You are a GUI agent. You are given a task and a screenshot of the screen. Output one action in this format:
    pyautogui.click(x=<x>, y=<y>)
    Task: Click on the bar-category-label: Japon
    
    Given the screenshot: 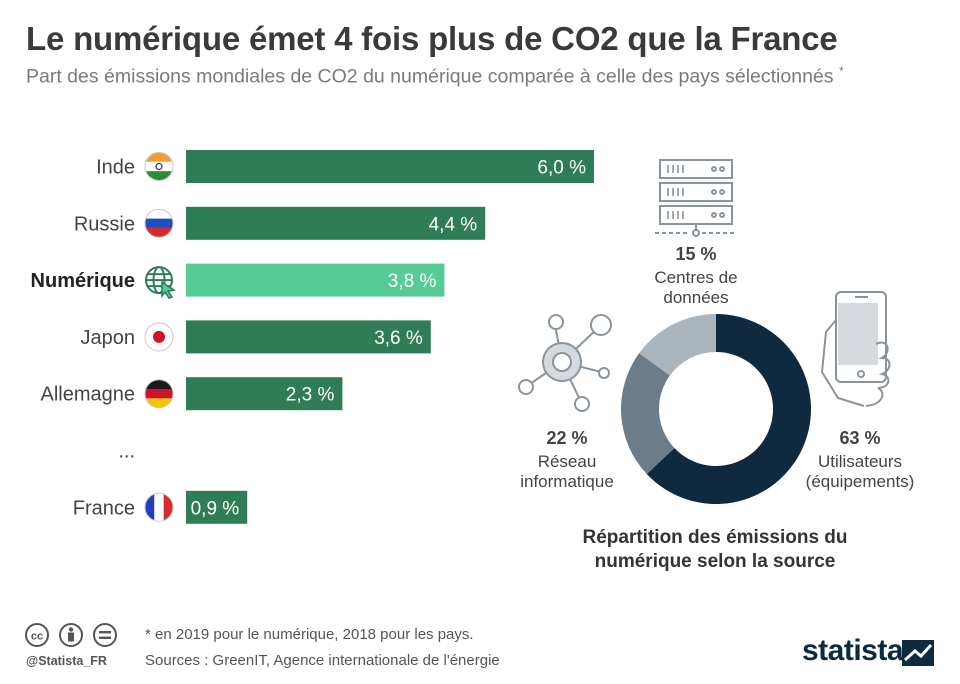 What is the action you would take?
    pyautogui.click(x=108, y=338)
    